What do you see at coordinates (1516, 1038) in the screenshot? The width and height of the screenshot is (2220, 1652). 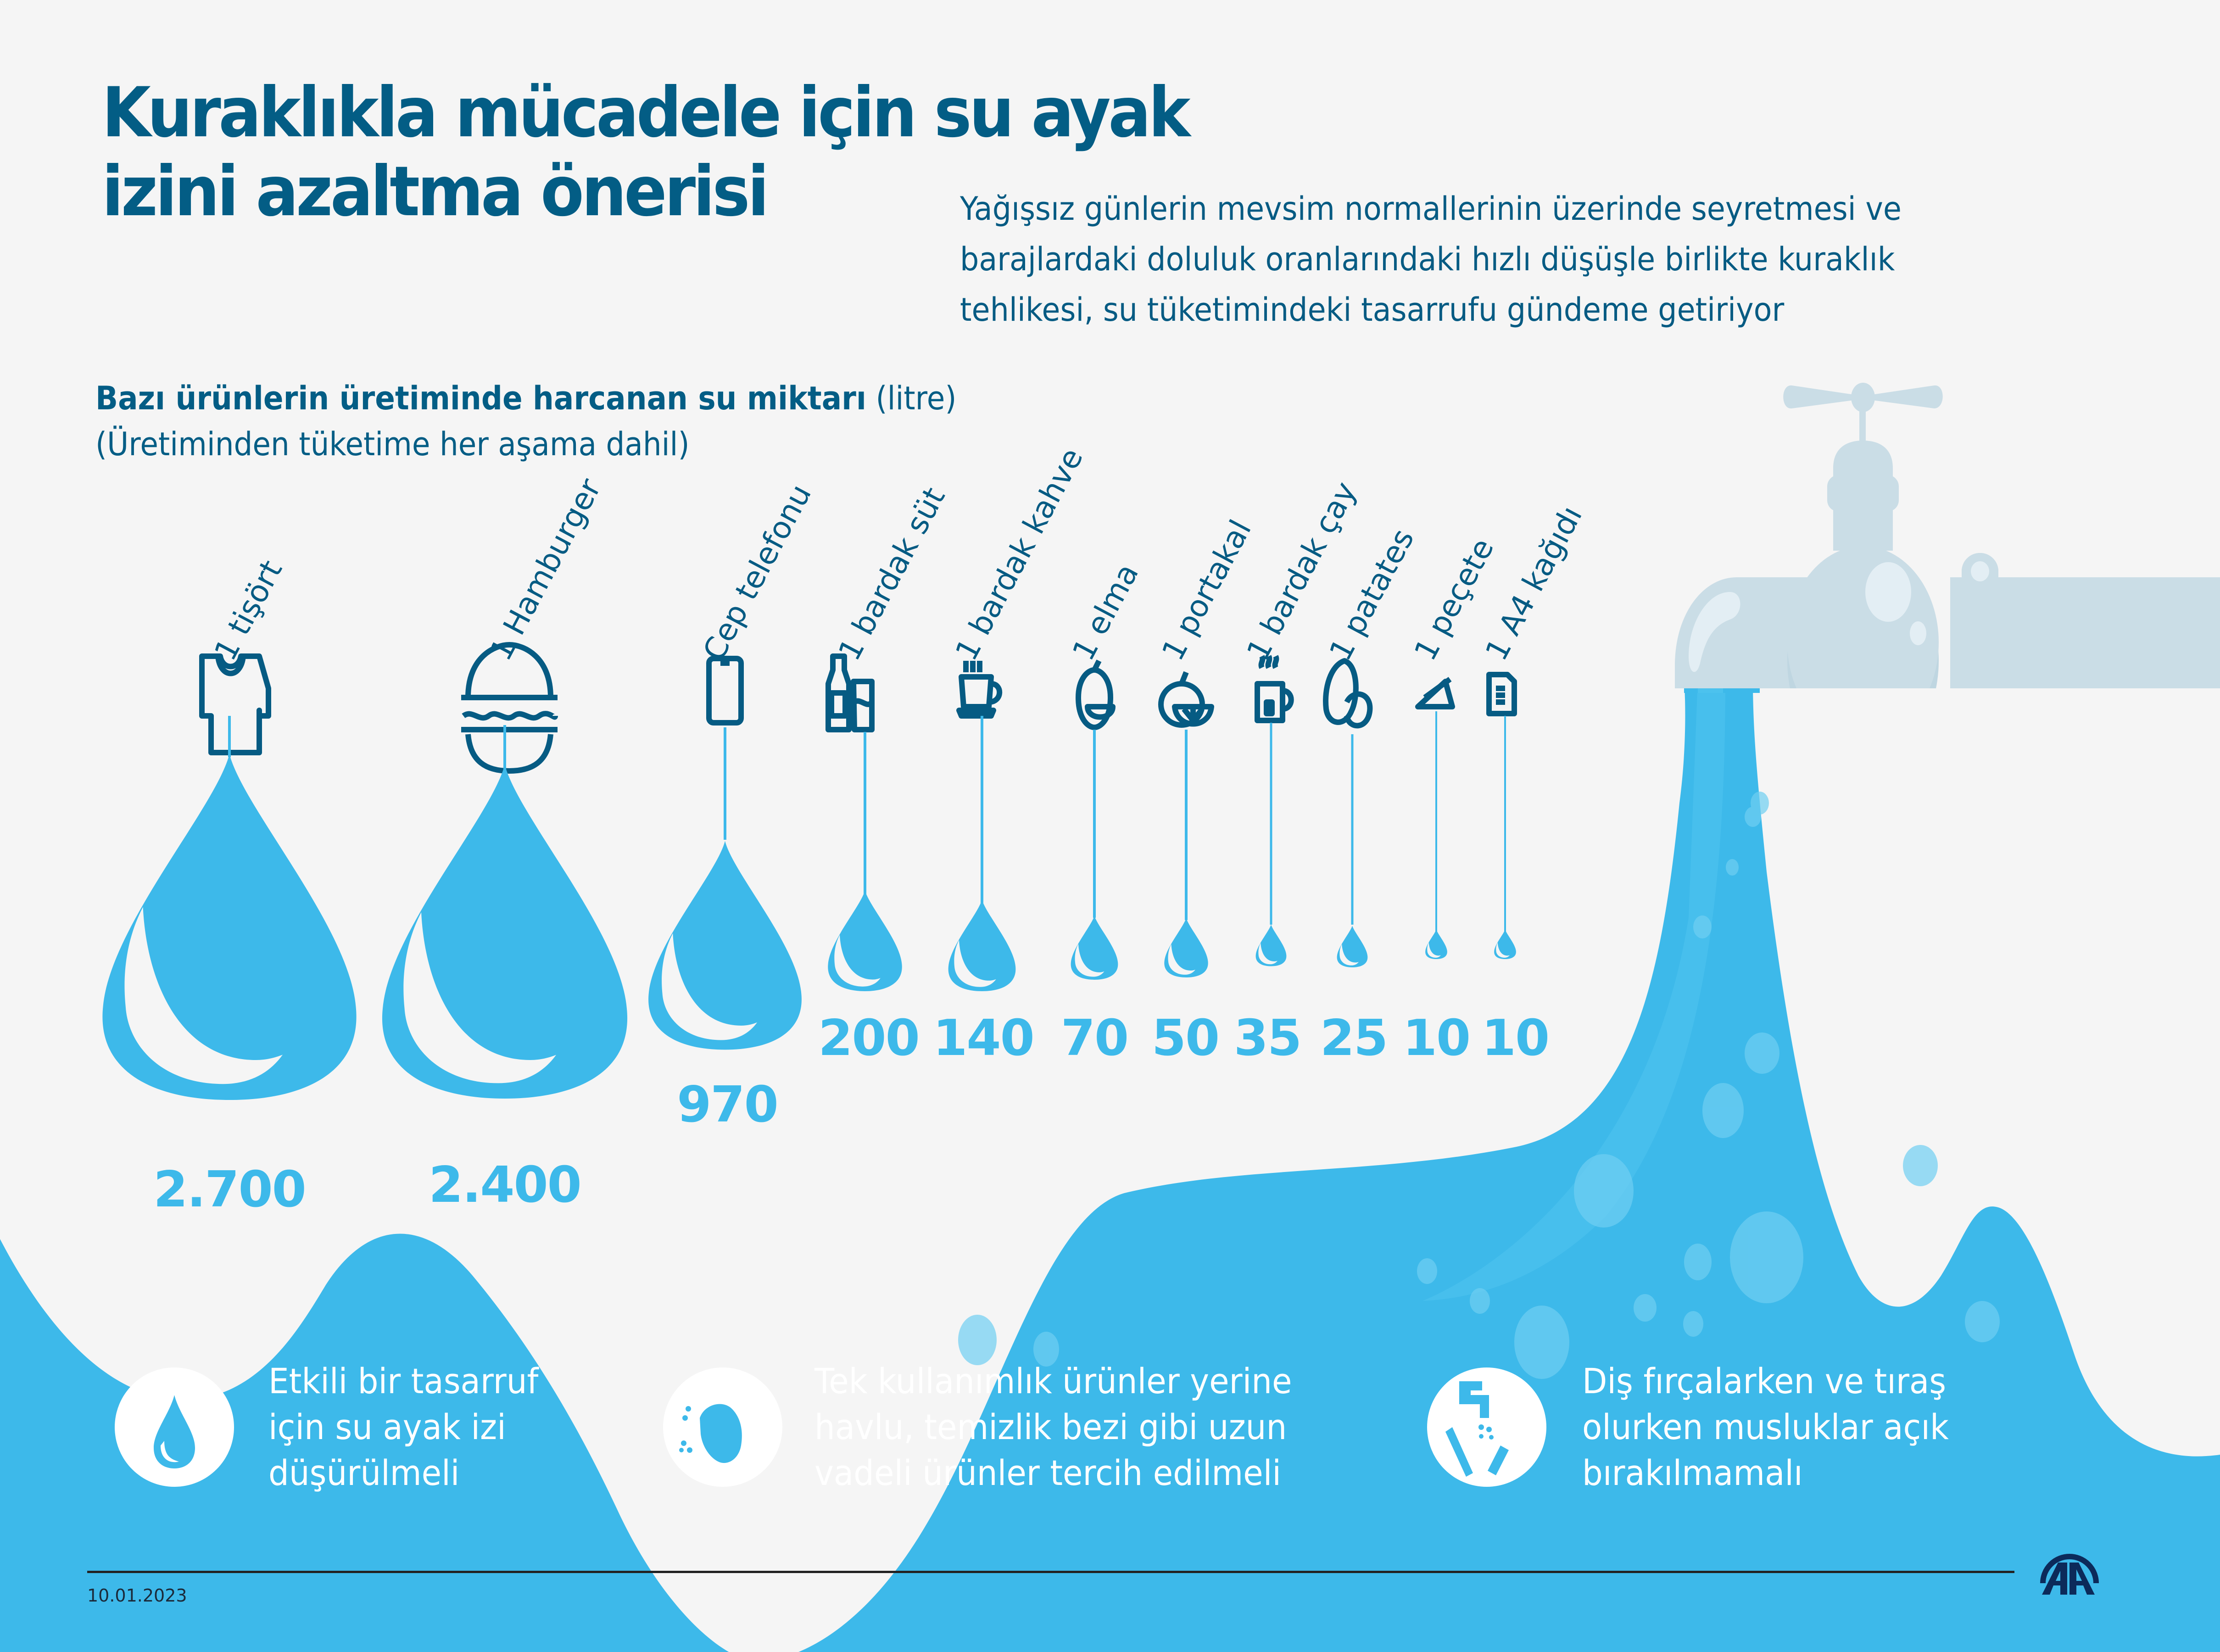 I see `value-paper: 10` at bounding box center [1516, 1038].